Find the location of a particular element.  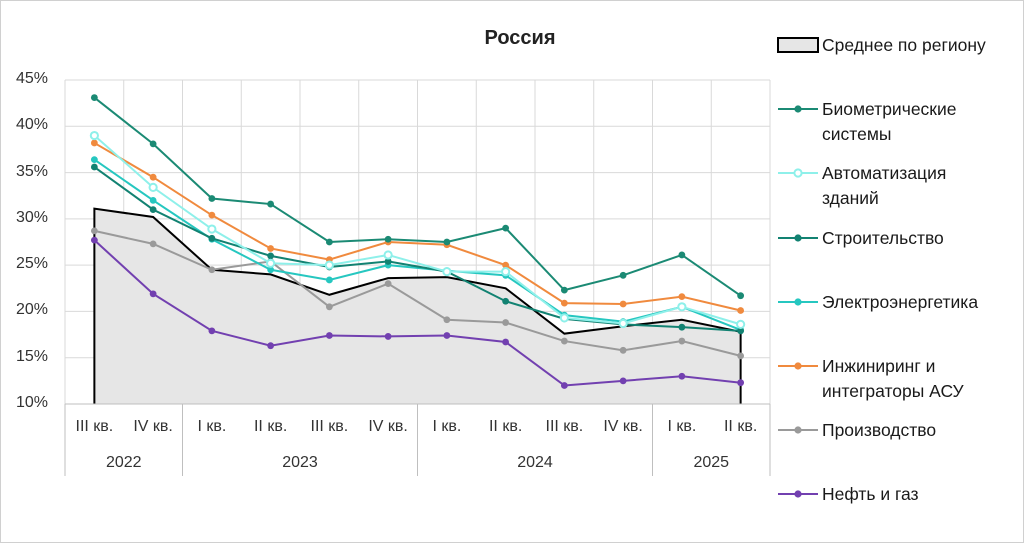

legend-item: Производство is located at coordinates (856, 430).